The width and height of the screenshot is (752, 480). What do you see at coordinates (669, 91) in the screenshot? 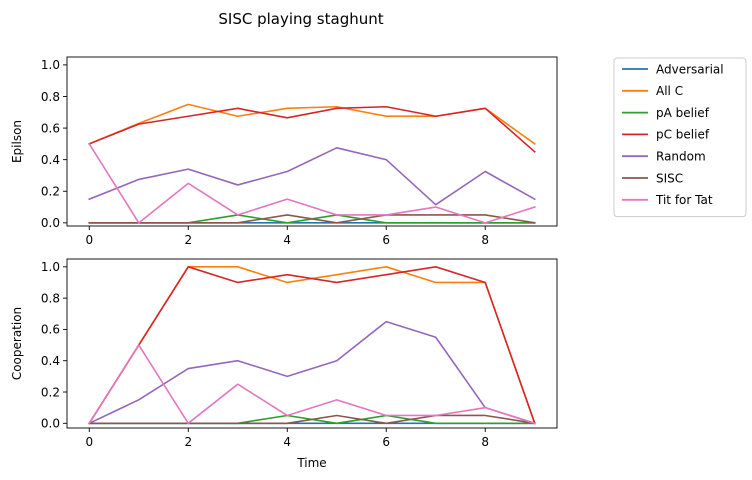
I see `legend-label-all-c: All C` at bounding box center [669, 91].